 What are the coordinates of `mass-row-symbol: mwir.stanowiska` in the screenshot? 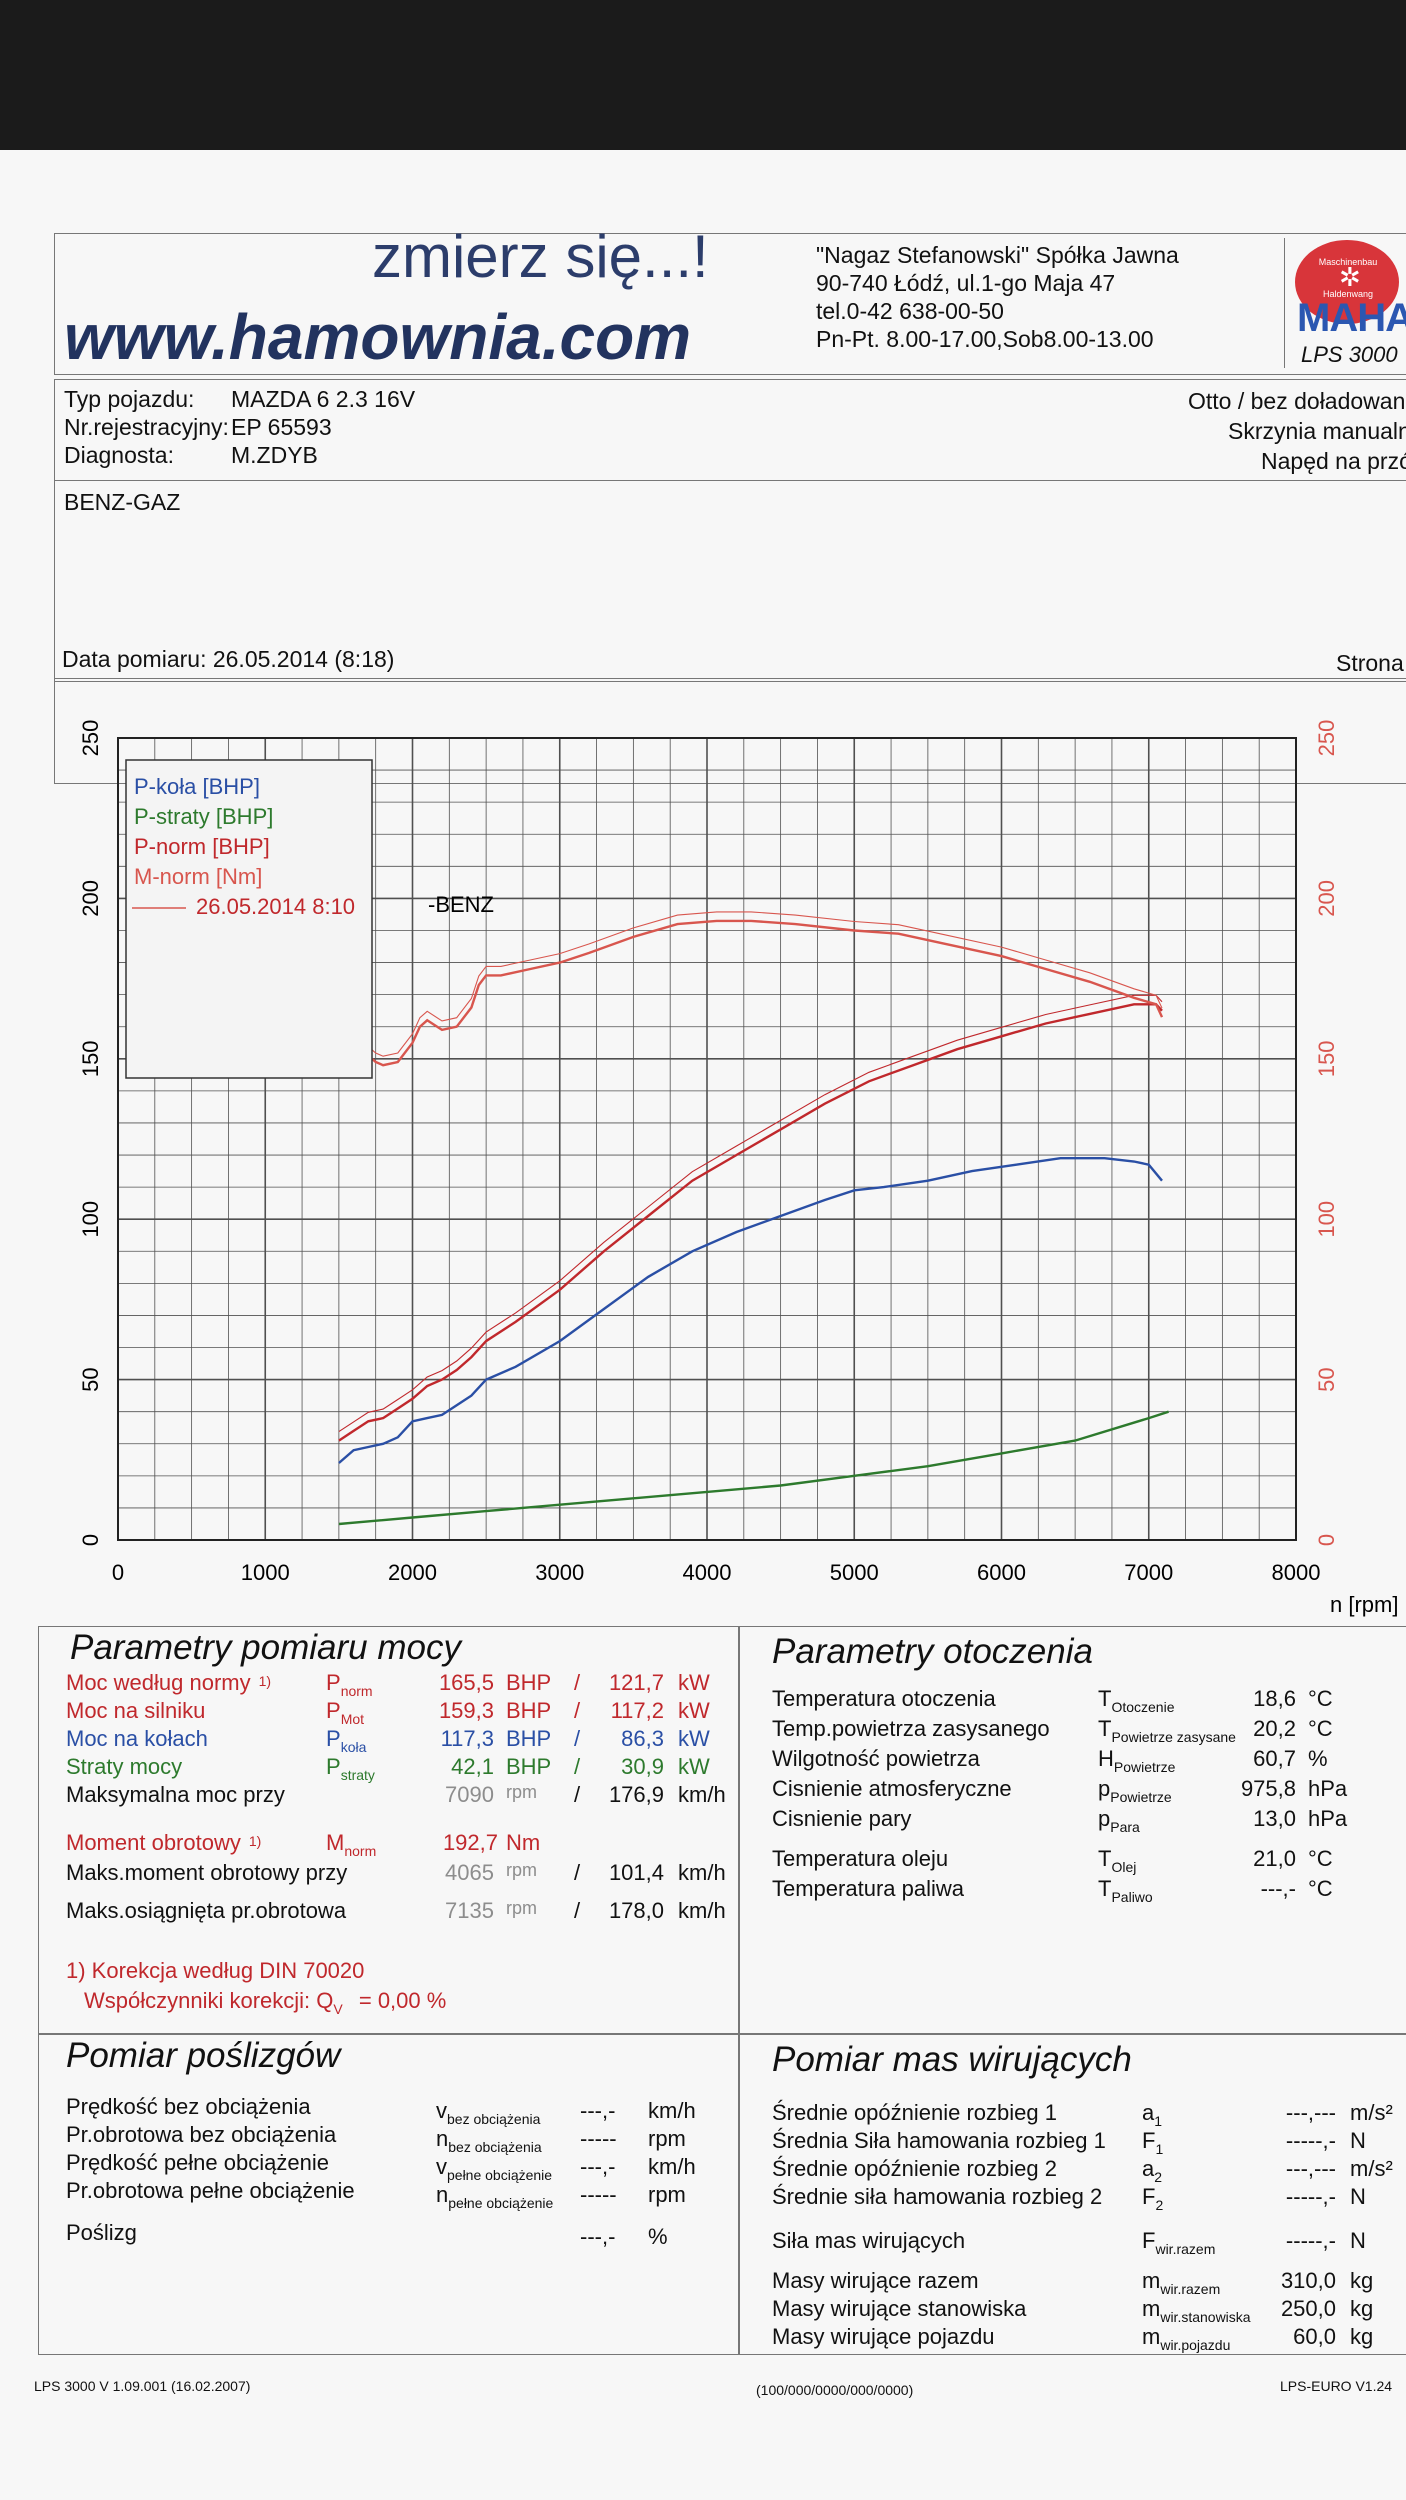 It's located at (1196, 2310).